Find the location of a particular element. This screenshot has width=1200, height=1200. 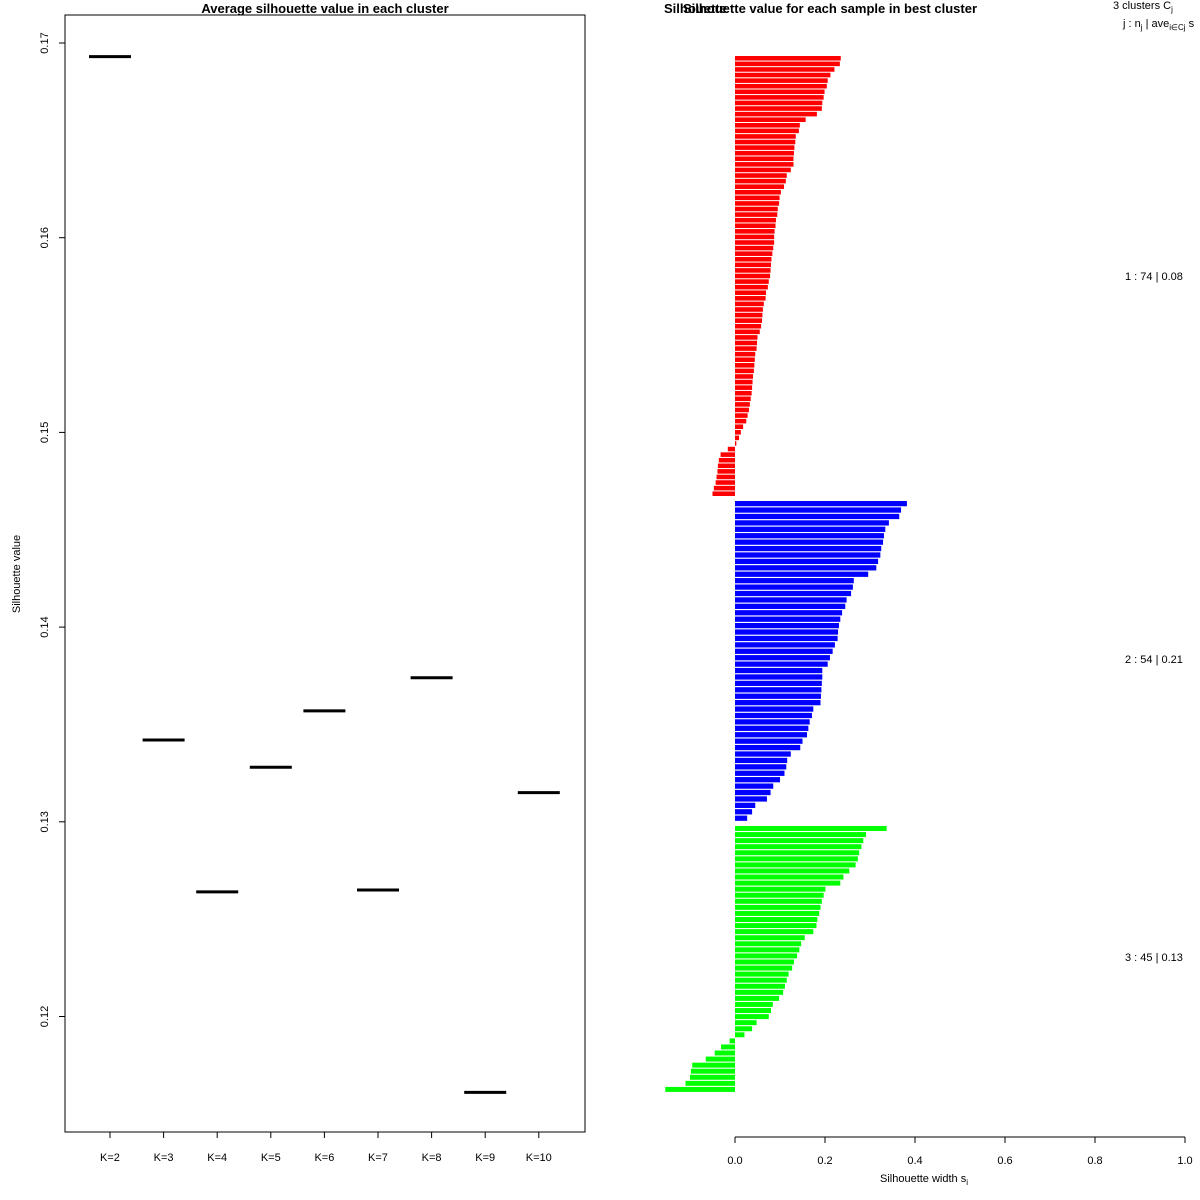

right-chart-title-overlap: Silhouette is located at coordinates (695, 8).